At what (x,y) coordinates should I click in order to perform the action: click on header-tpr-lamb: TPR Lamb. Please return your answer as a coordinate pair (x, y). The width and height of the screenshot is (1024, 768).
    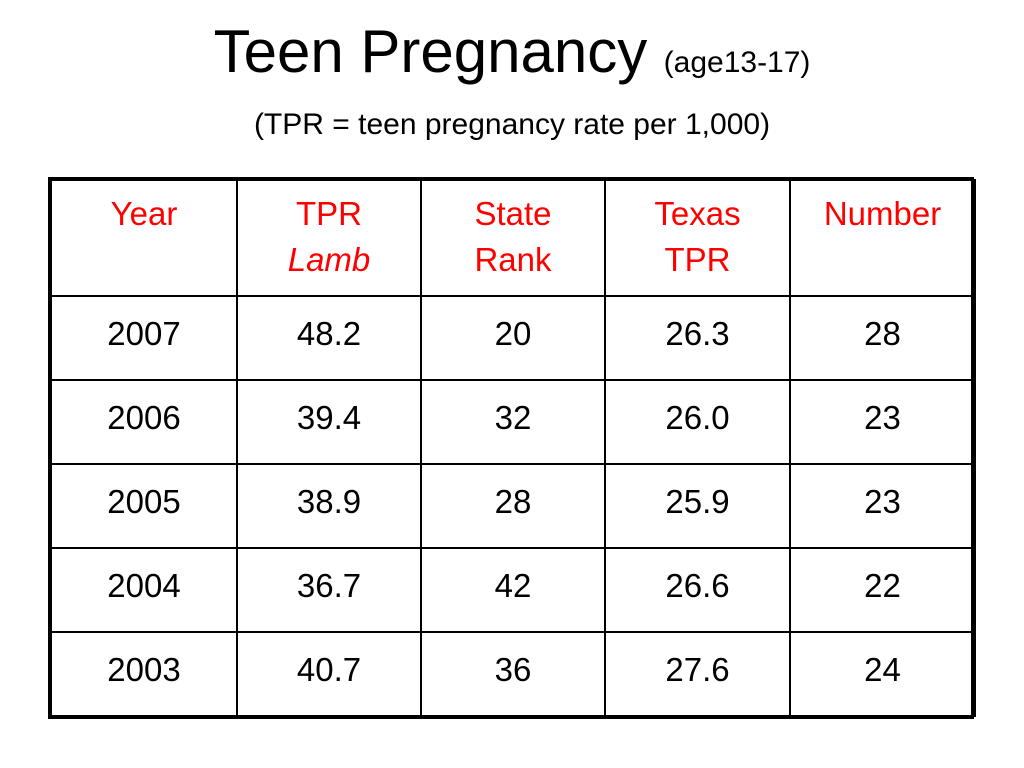
    Looking at the image, I should click on (329, 238).